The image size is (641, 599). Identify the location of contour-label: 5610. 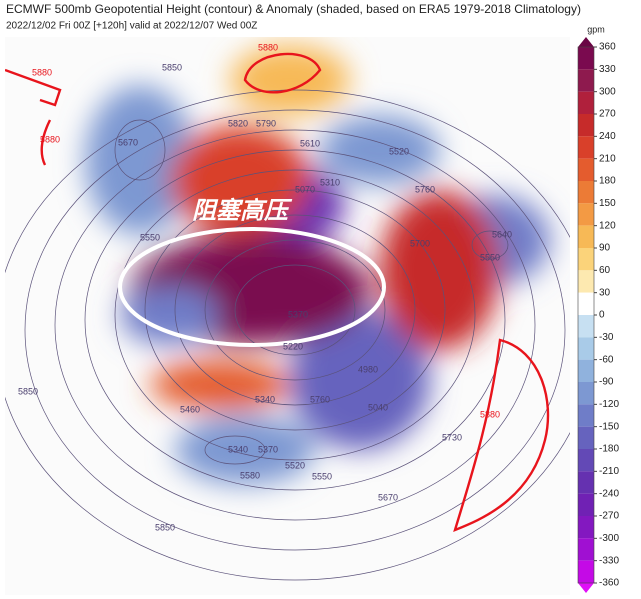
(310, 143).